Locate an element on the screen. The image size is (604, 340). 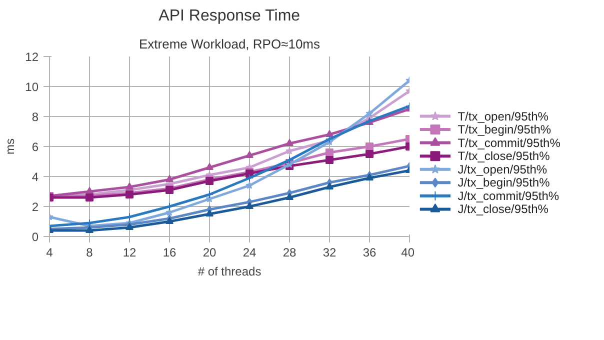
legend-label: T/tx_close/95th% is located at coordinates (504, 156).